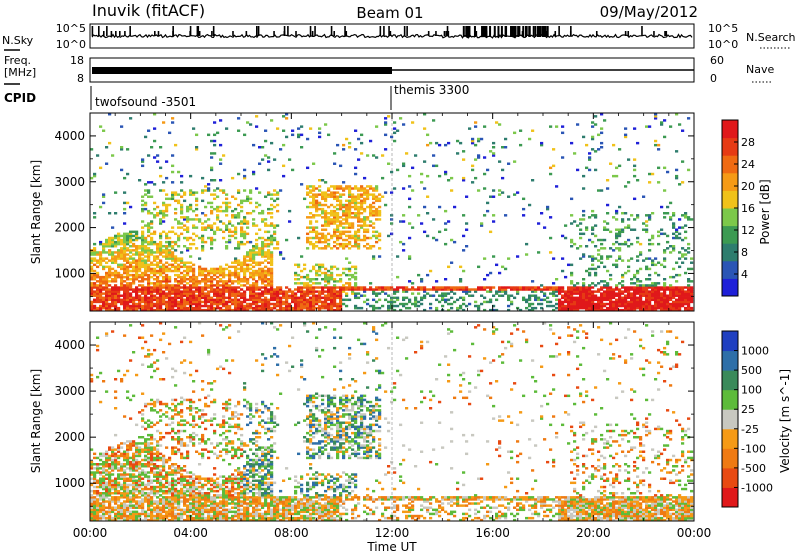  I want to click on noise-ytick-left-bottom: 10^0, so click(71, 44).